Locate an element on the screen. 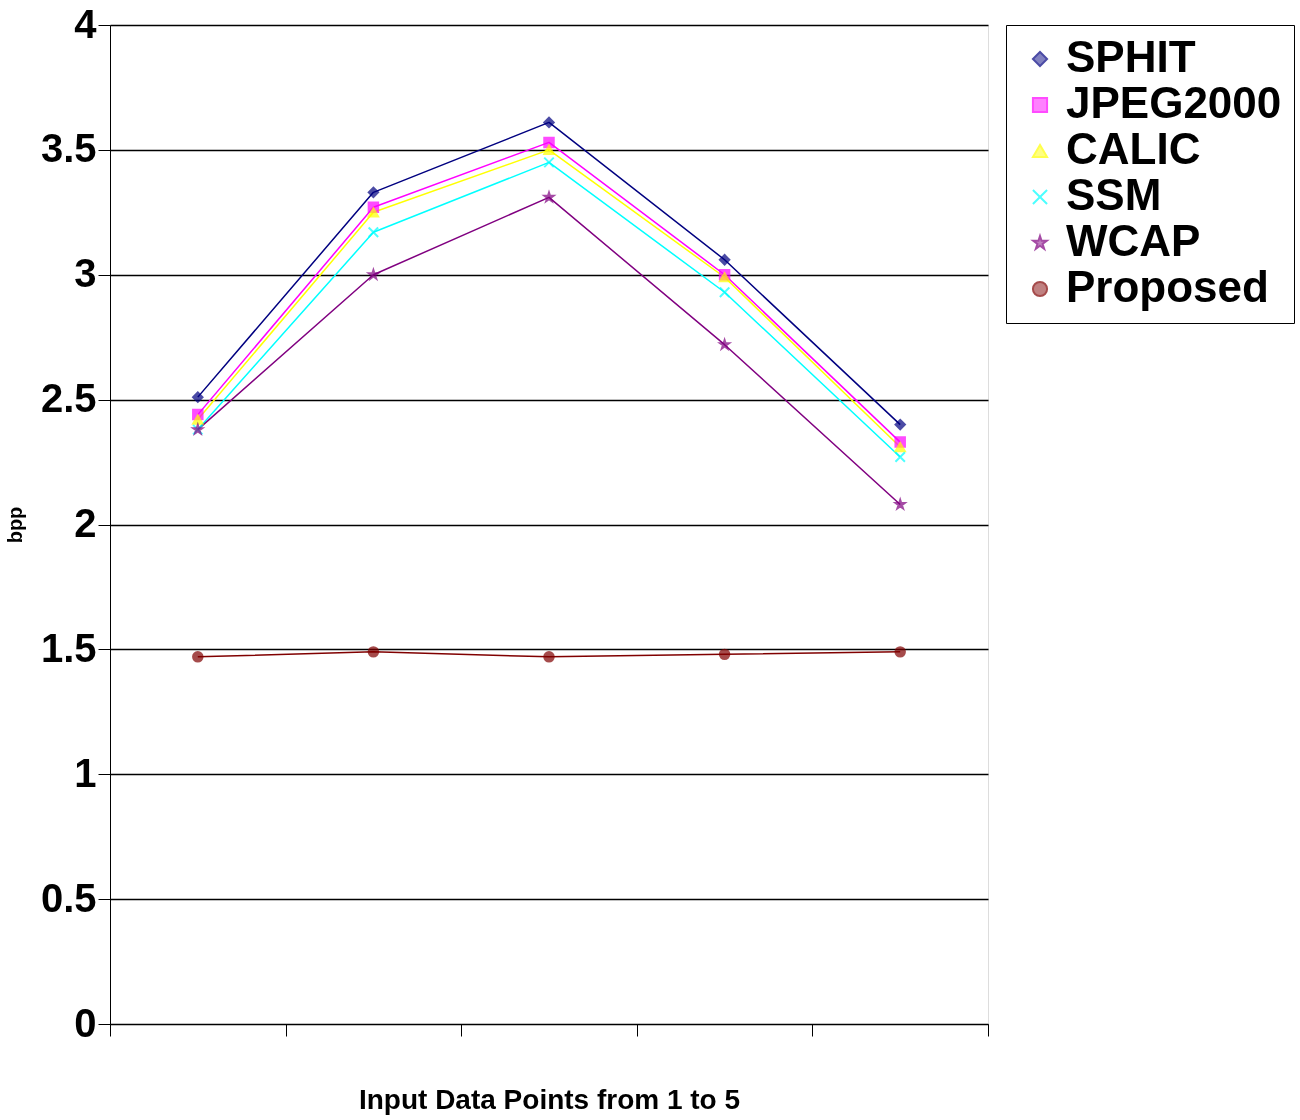 The image size is (1300, 1120). legend-label: WCAP is located at coordinates (1133, 240).